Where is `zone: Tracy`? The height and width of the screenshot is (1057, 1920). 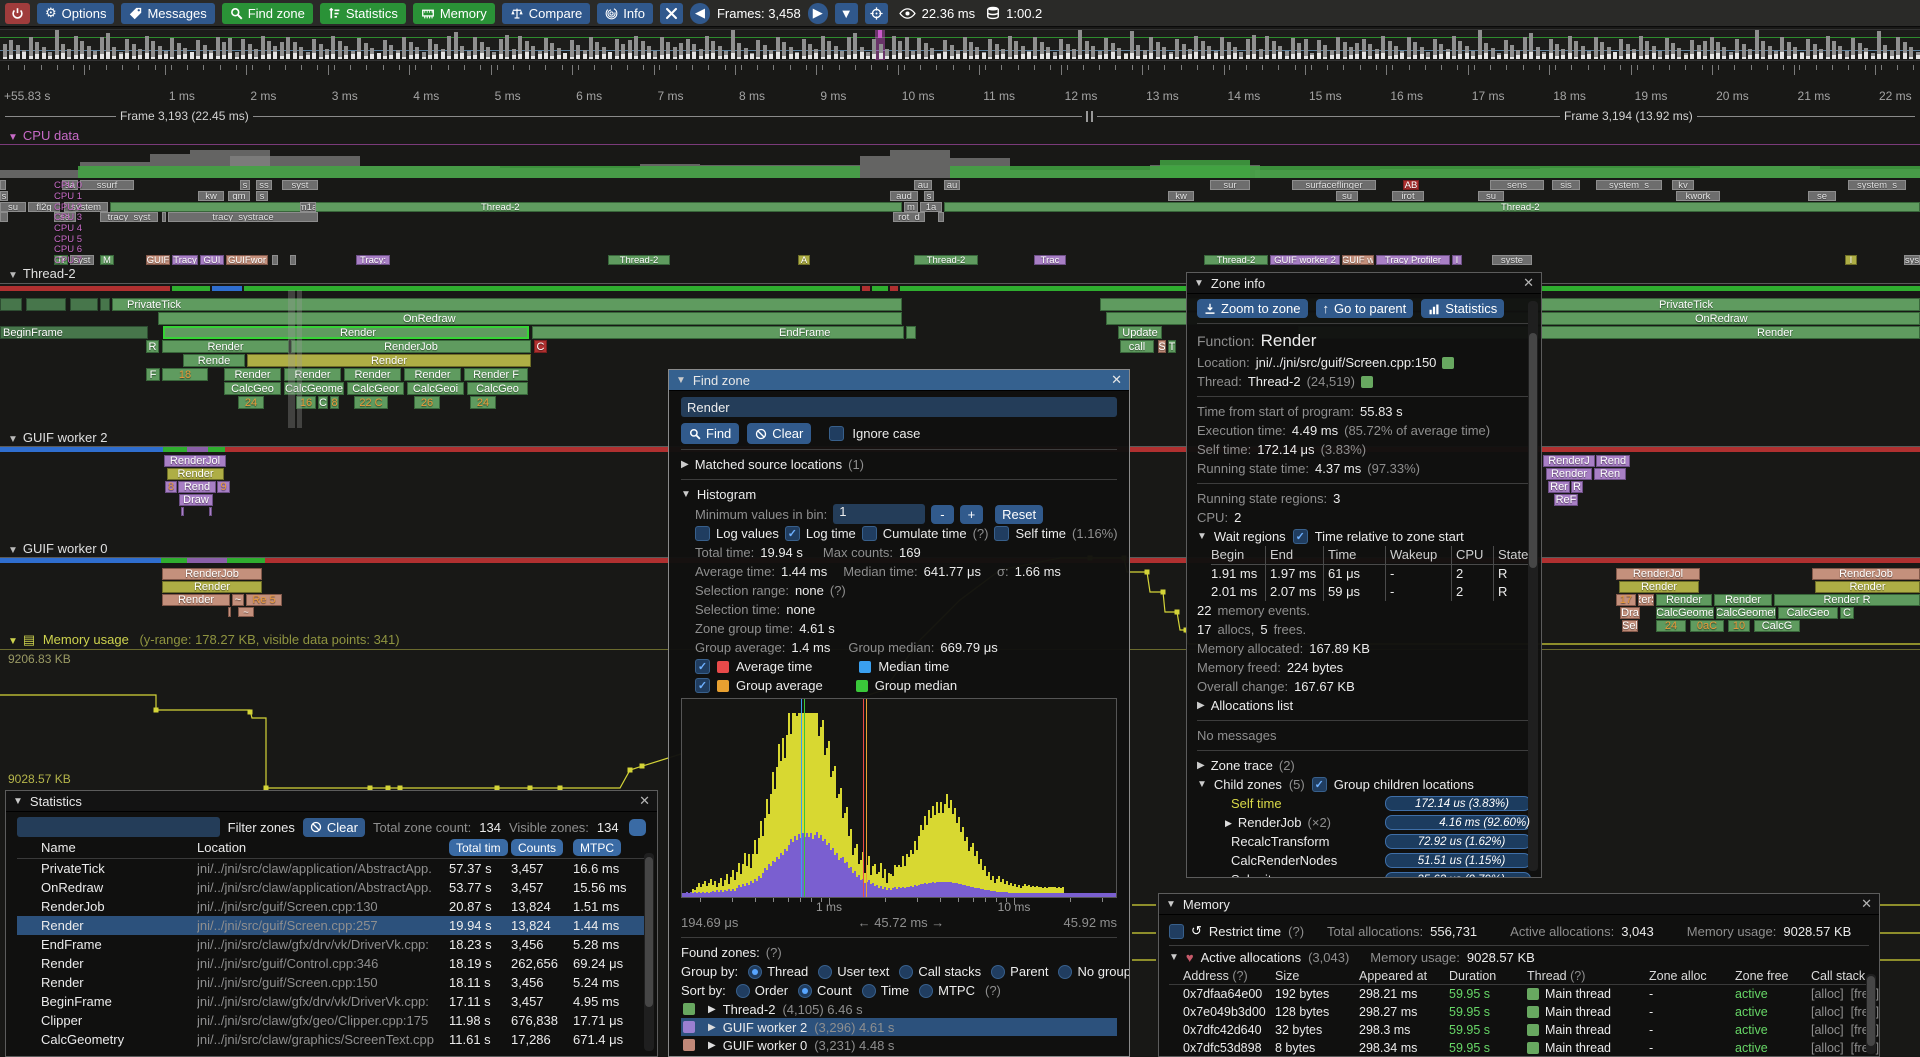
zone: Tracy is located at coordinates (185, 260).